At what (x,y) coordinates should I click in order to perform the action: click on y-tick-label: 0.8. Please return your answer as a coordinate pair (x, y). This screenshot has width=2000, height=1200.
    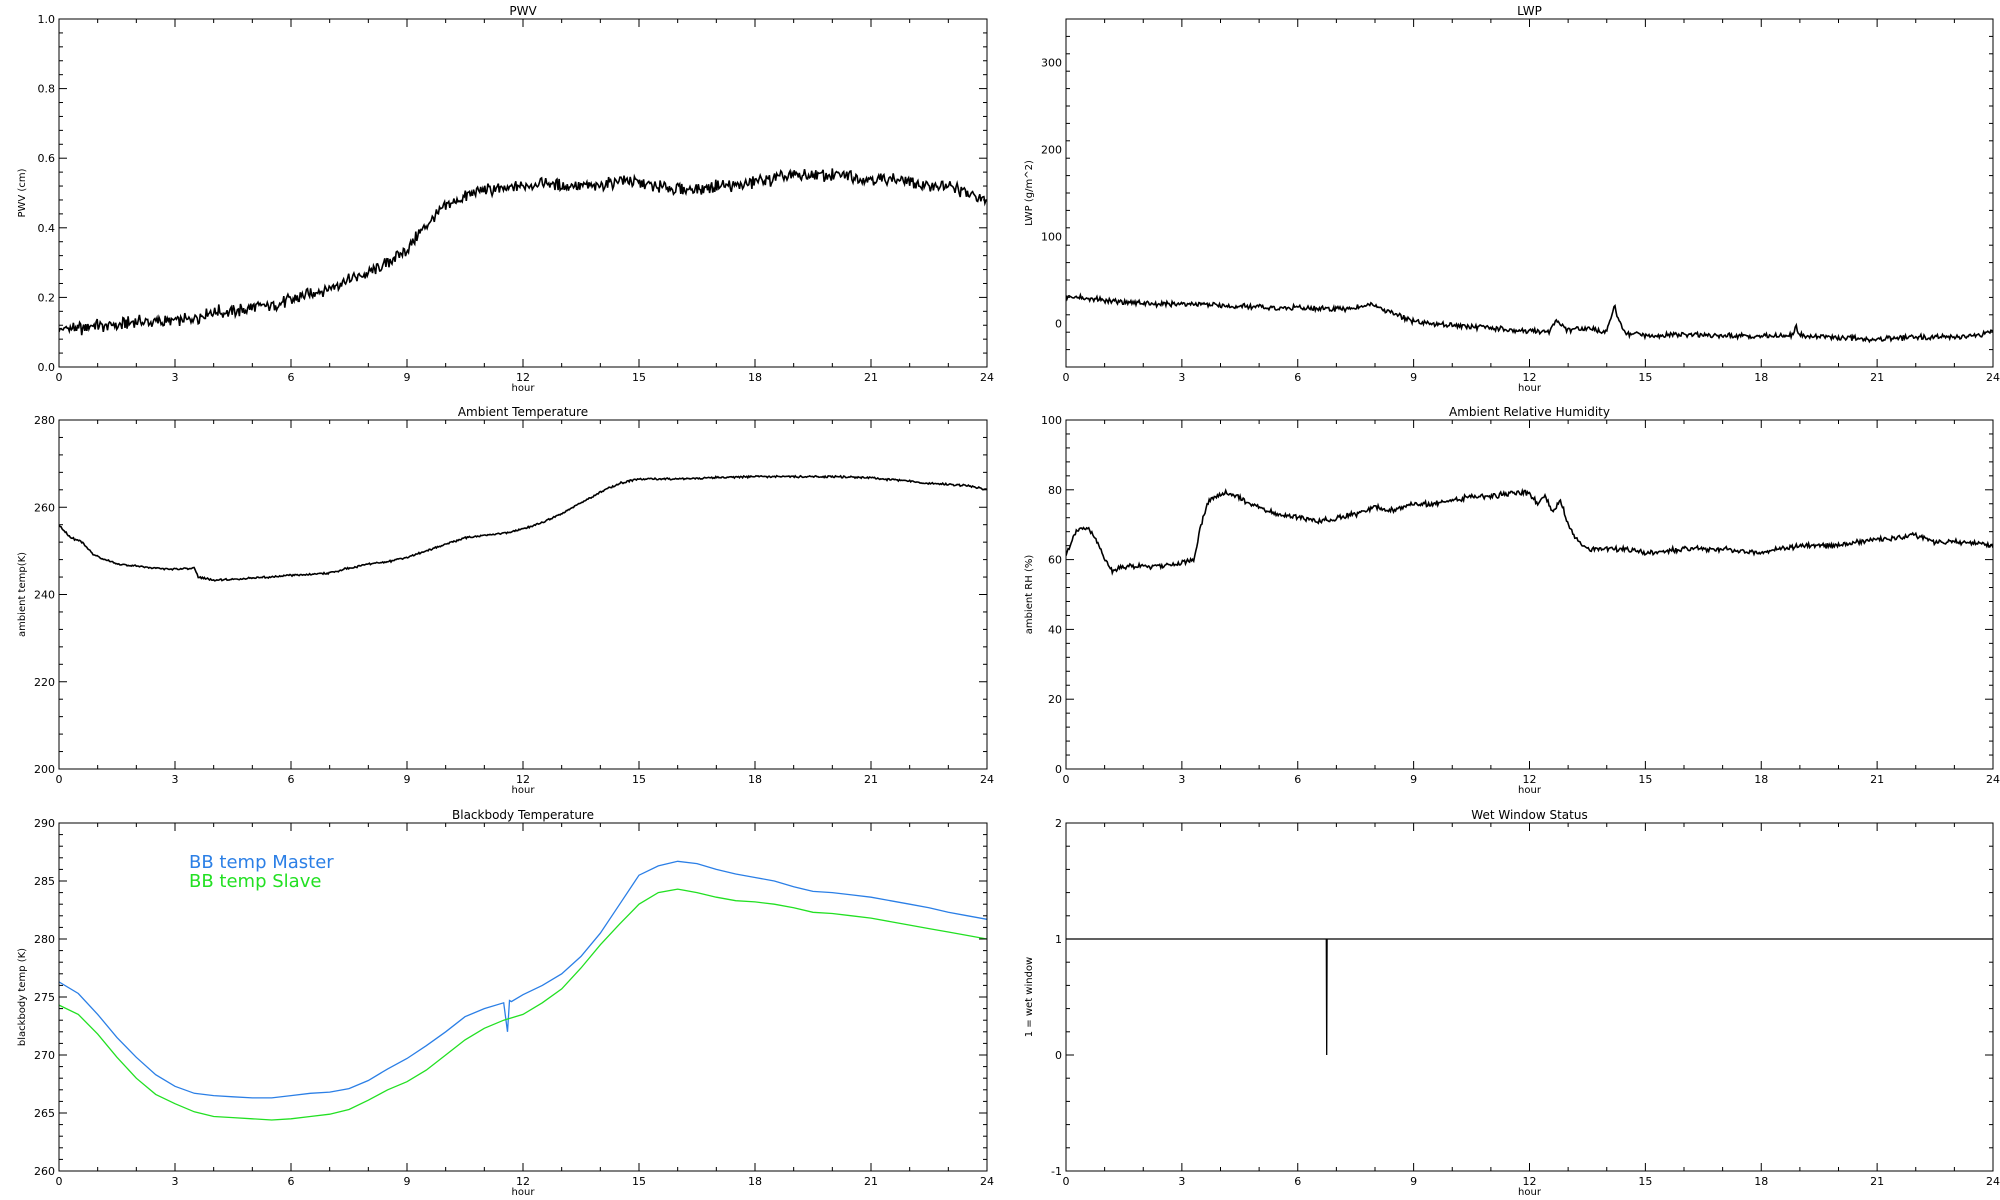
    Looking at the image, I should click on (47, 89).